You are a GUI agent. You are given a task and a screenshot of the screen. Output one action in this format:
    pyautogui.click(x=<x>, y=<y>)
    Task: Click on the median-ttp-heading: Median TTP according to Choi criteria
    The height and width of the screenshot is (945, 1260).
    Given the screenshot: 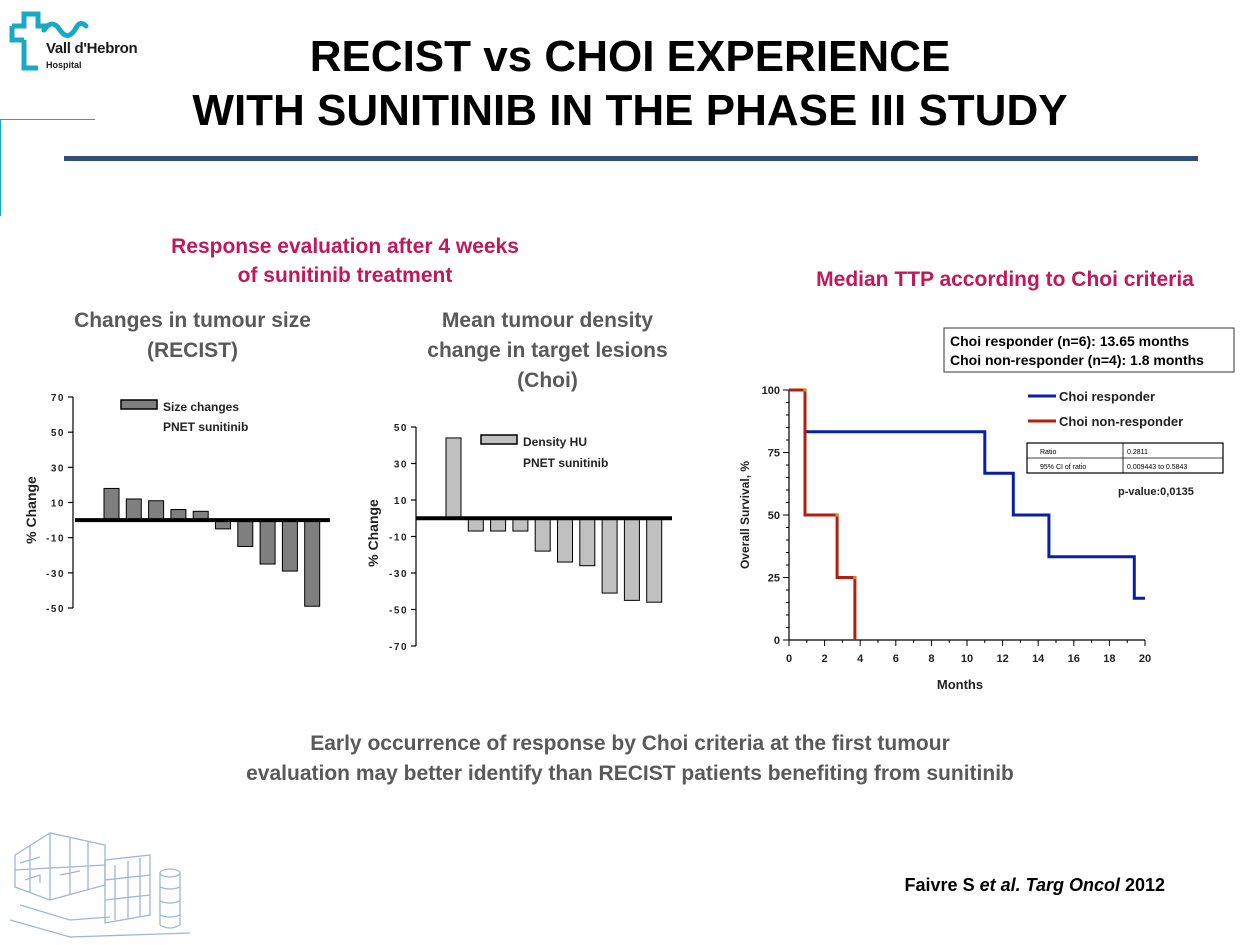 What is the action you would take?
    pyautogui.click(x=1005, y=279)
    